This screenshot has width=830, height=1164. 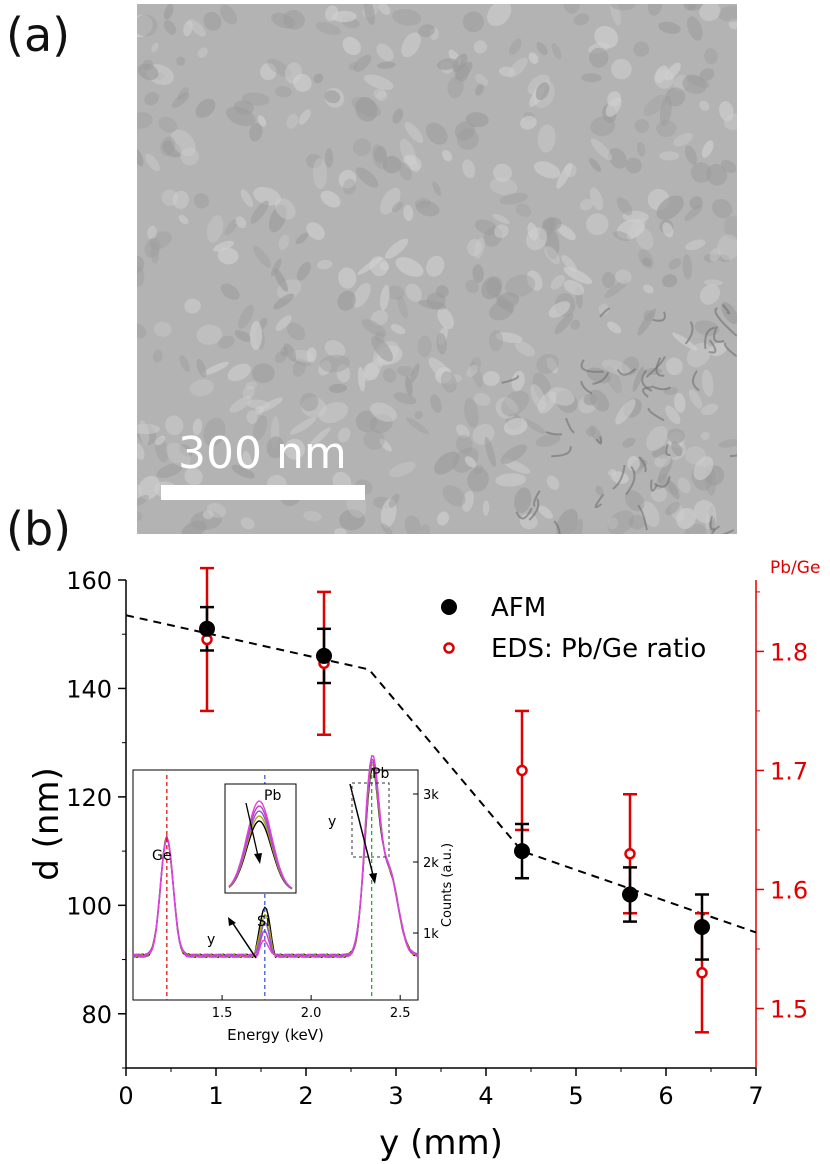 What do you see at coordinates (252, 829) in the screenshot?
I see `zoom-inset-arrow` at bounding box center [252, 829].